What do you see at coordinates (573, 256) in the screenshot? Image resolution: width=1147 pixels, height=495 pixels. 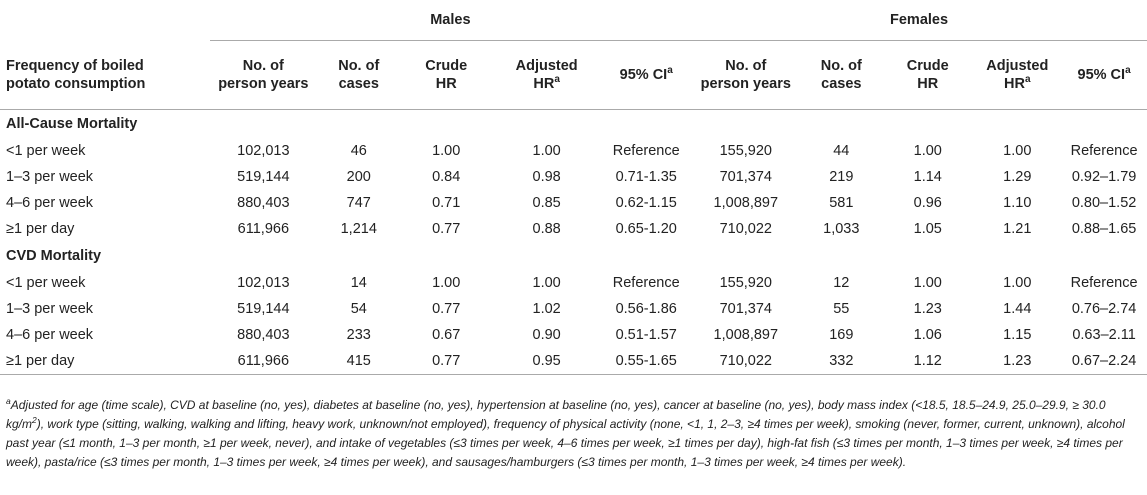 I see `section-row: CVD Mortality` at bounding box center [573, 256].